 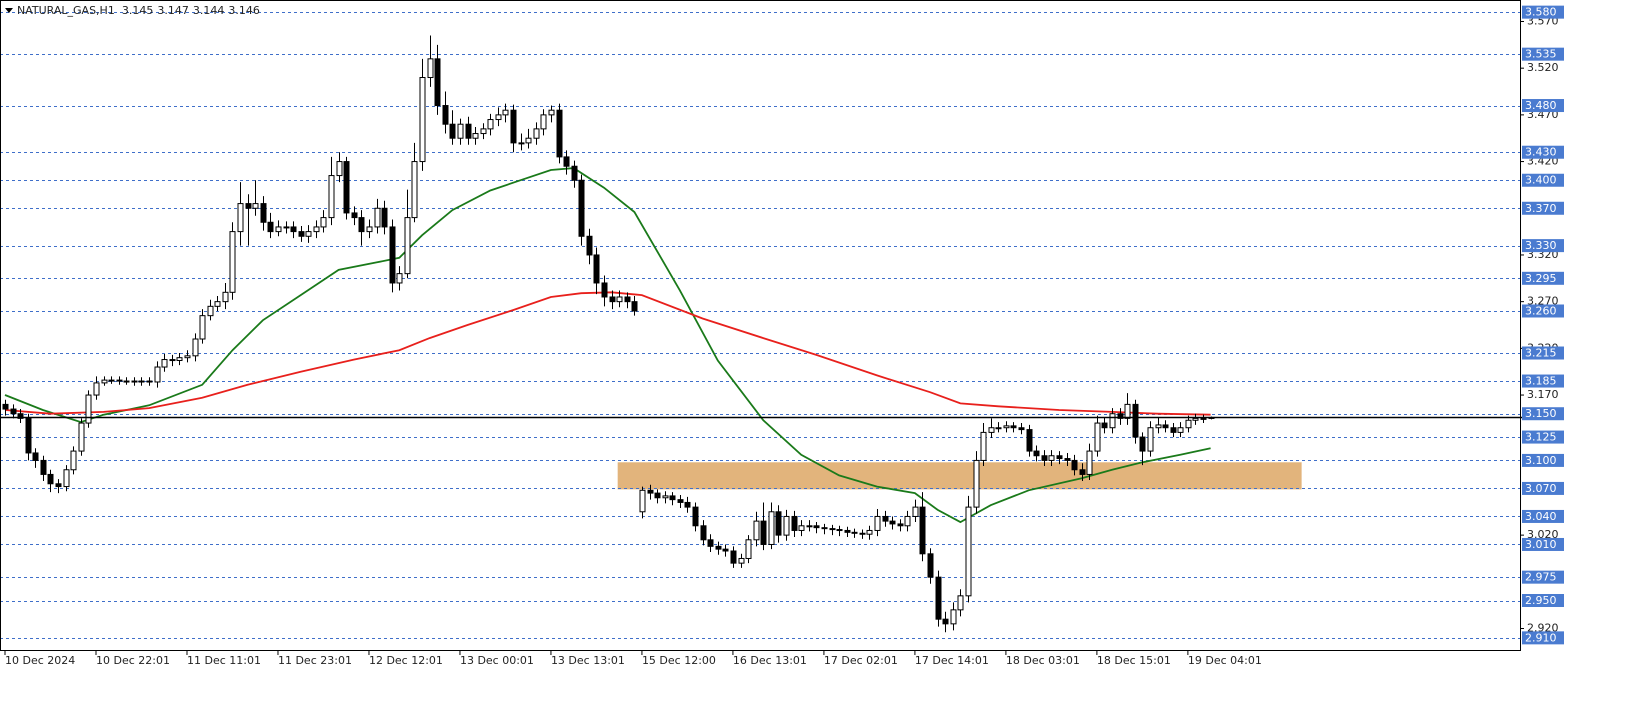 I want to click on level-label: 3.100, so click(x=1541, y=460).